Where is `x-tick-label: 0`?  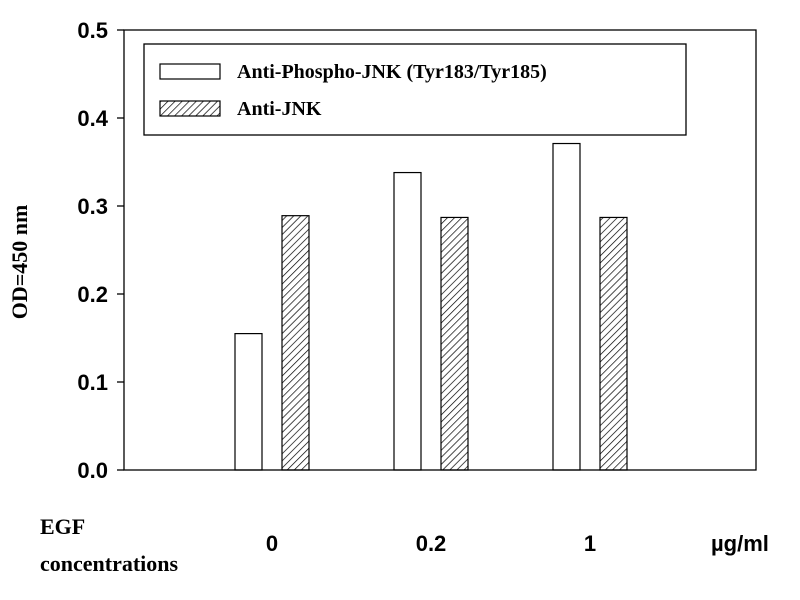 x-tick-label: 0 is located at coordinates (272, 543).